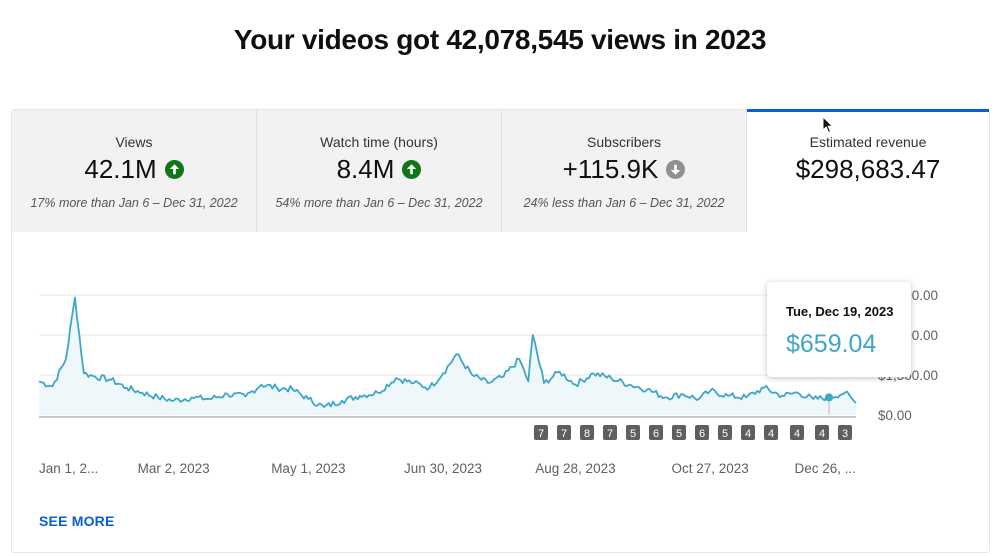 This screenshot has height=556, width=1000. I want to click on chart-tooltip: Tue, Dec 19, 2023 $659.04, so click(839, 329).